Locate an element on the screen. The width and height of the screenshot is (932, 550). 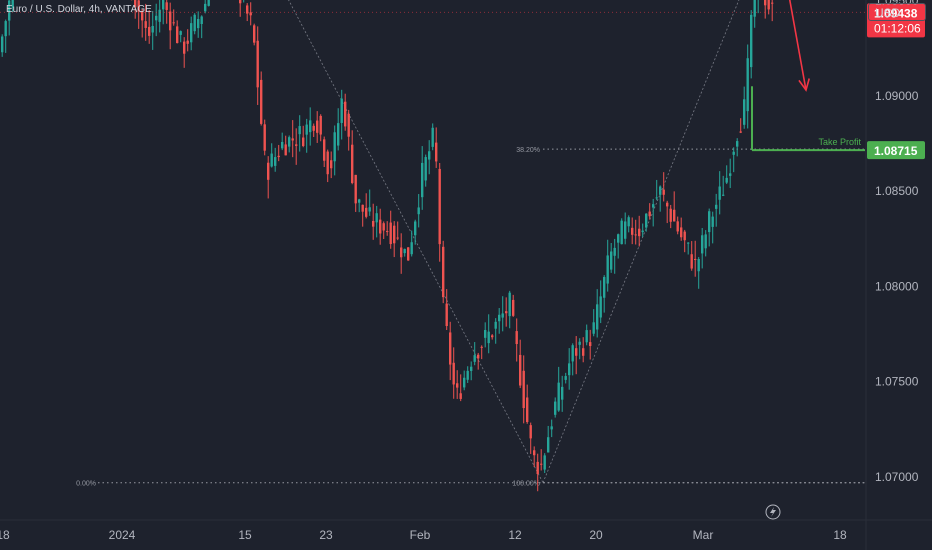
lightning-icon is located at coordinates (773, 512).